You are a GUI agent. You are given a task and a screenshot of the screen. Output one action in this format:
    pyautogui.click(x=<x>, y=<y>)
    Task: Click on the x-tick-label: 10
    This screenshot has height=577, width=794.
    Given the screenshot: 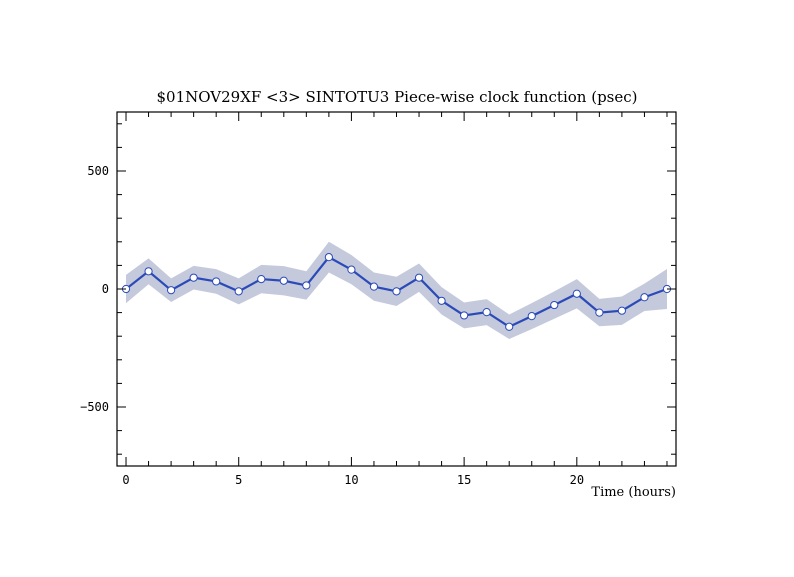 What is the action you would take?
    pyautogui.click(x=351, y=480)
    